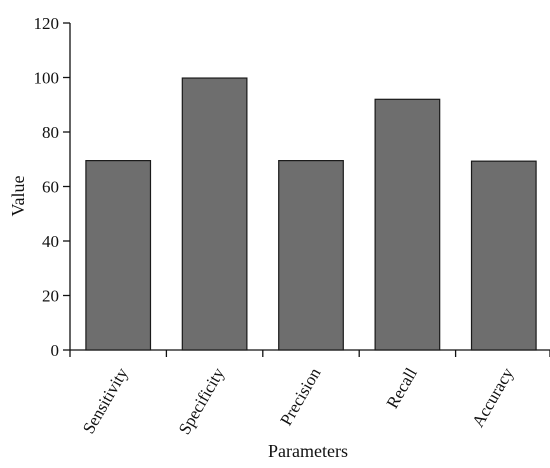 The width and height of the screenshot is (550, 468). I want to click on y-axis-label: Value, so click(18, 195).